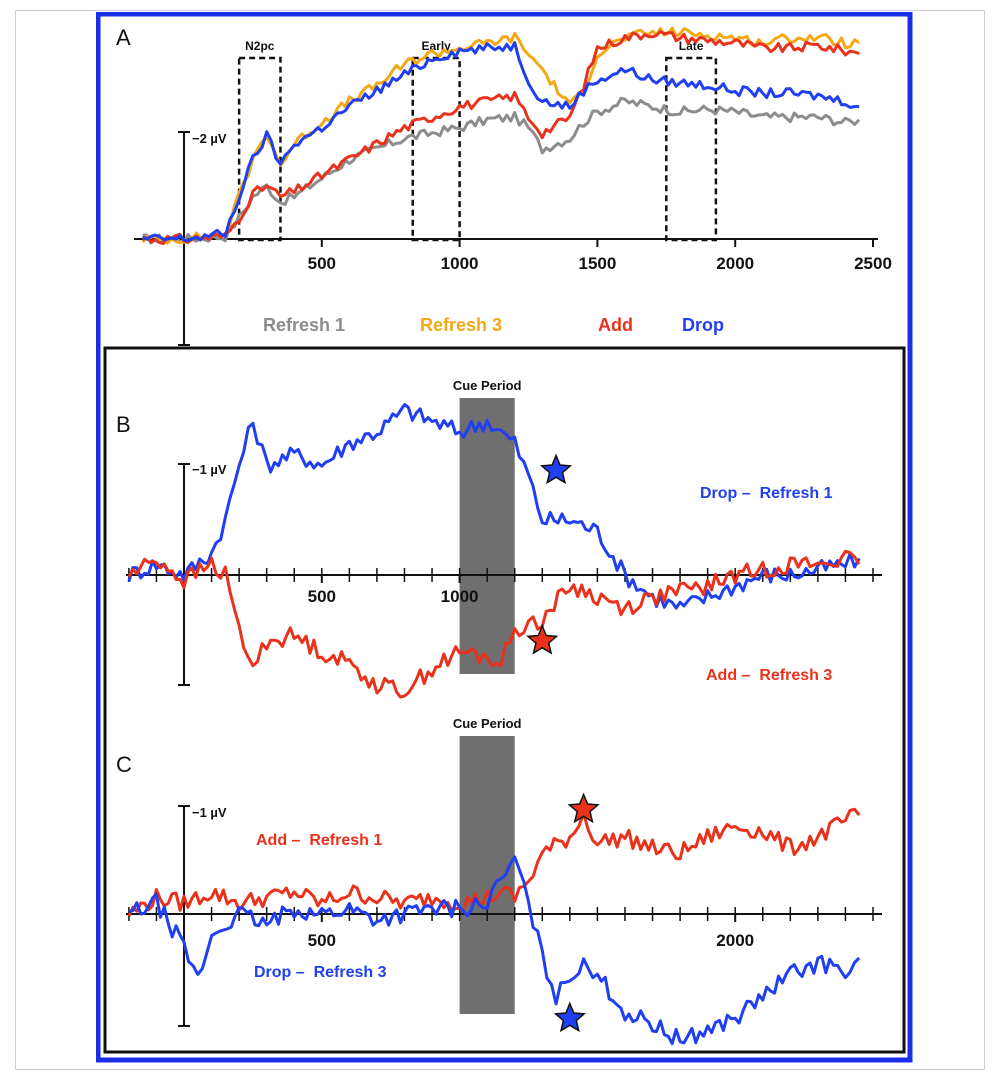 This screenshot has width=1001, height=1072. What do you see at coordinates (123, 37) in the screenshot?
I see `panel-letter-a: A` at bounding box center [123, 37].